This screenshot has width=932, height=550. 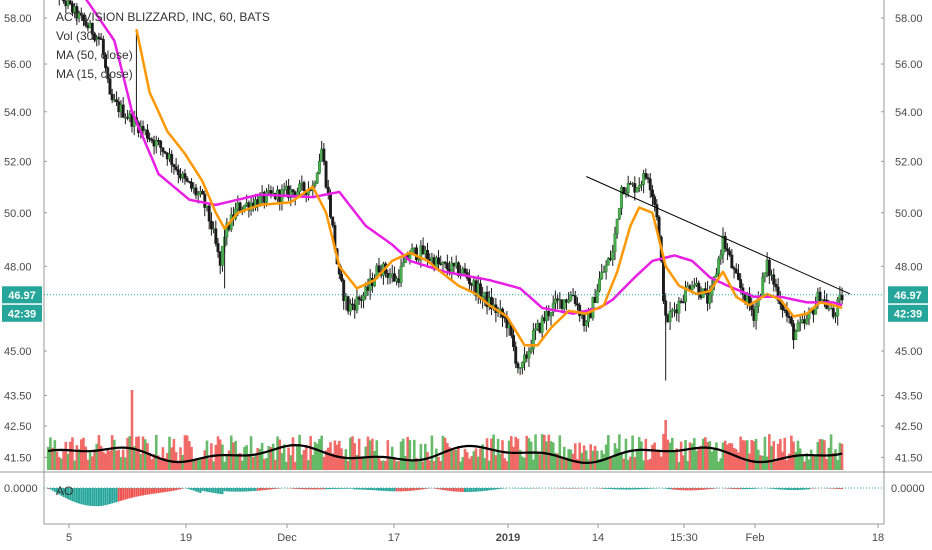 I want to click on current-price-badge-right-bg, so click(x=908, y=295).